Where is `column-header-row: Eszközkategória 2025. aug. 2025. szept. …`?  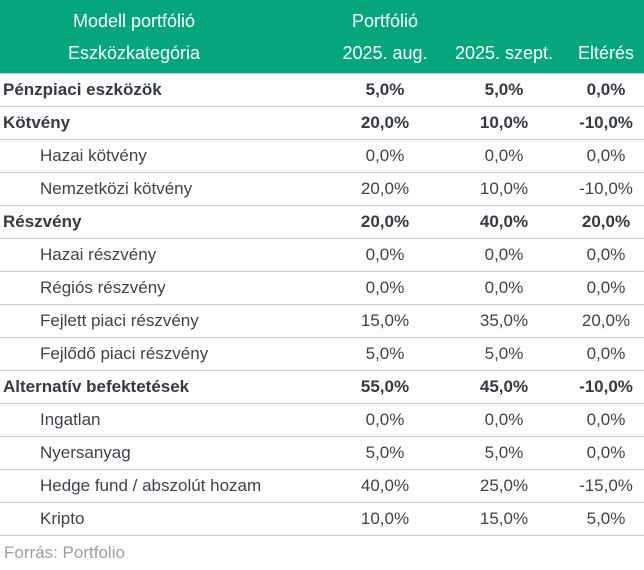
column-header-row: Eszközkategória 2025. aug. 2025. szept. … is located at coordinates (322, 56).